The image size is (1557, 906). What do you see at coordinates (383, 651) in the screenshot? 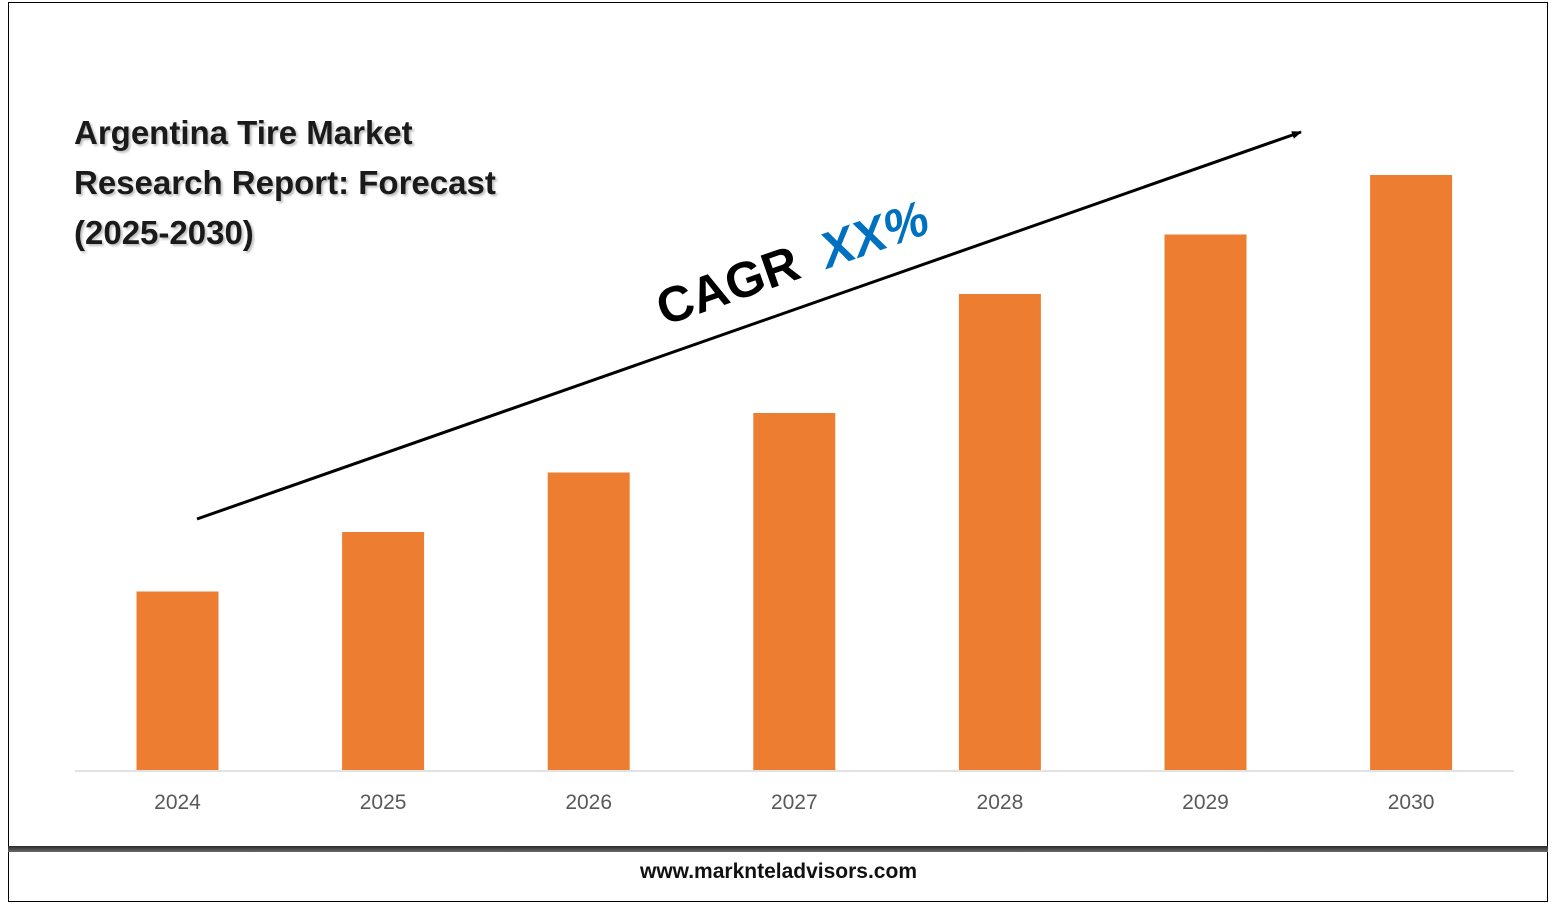
I see `bar-2025` at bounding box center [383, 651].